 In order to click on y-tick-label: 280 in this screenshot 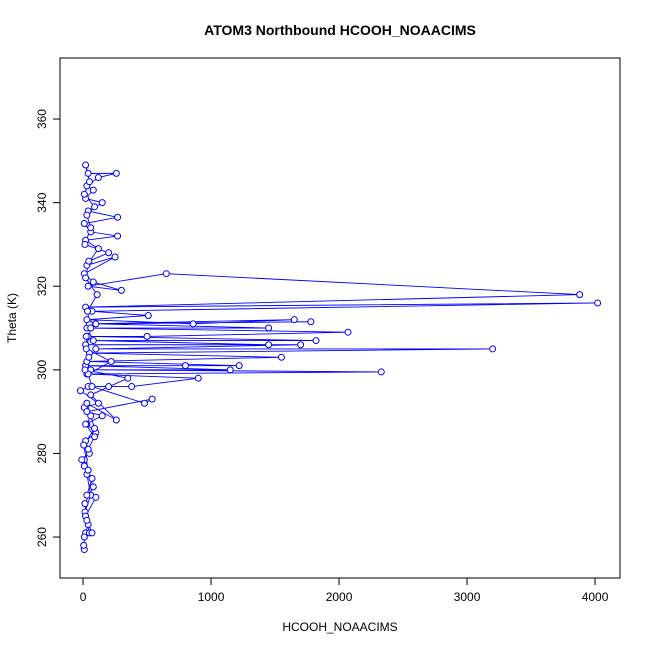, I will do `click(42, 453)`.